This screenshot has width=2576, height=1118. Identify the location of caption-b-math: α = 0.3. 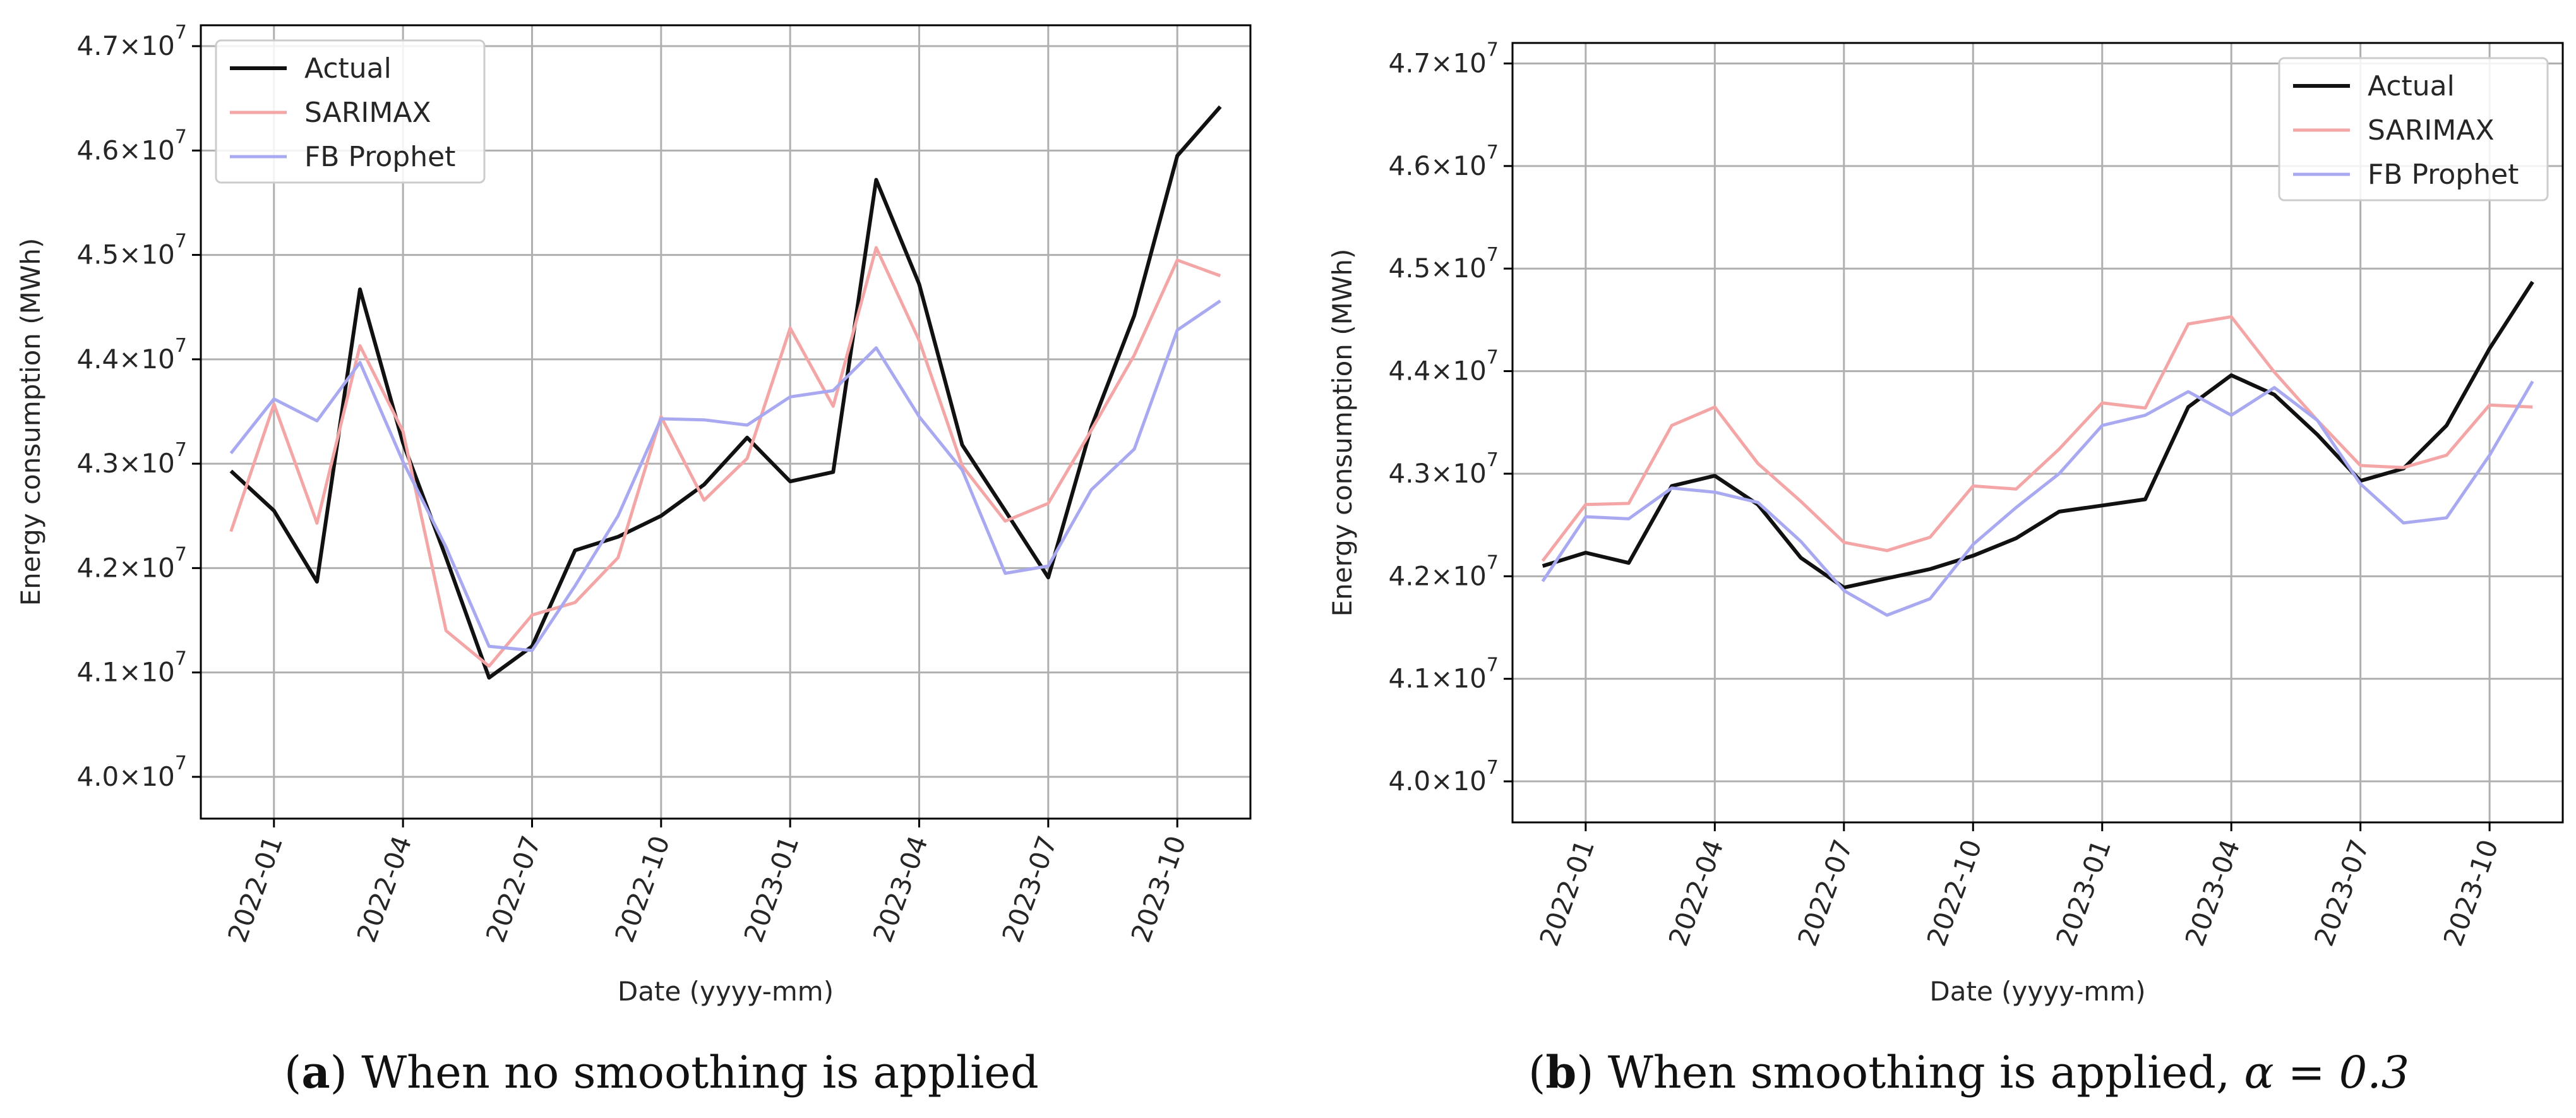
(2326, 1072).